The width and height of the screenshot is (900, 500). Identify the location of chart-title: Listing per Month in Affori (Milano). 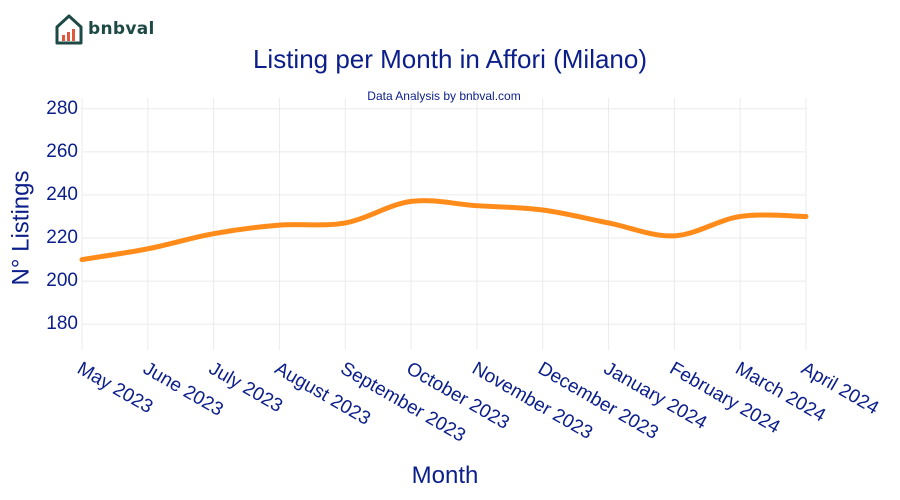
(450, 59).